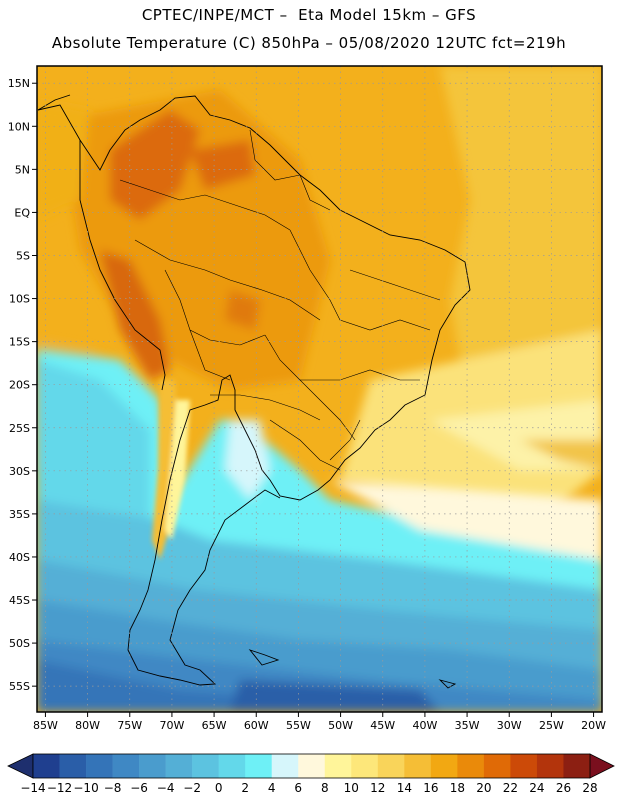 The image size is (618, 800). I want to click on colorbar-label: −6, so click(139, 788).